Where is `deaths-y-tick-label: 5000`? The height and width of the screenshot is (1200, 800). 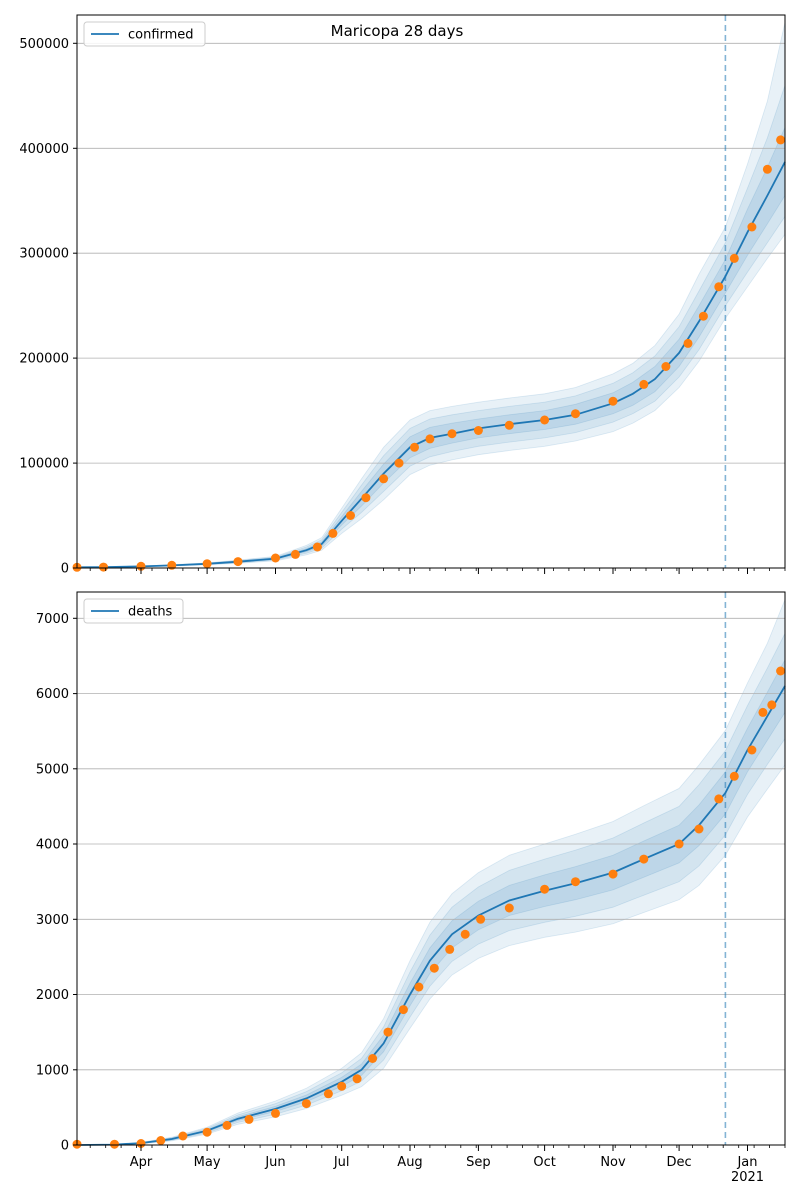 deaths-y-tick-label: 5000 is located at coordinates (52, 769).